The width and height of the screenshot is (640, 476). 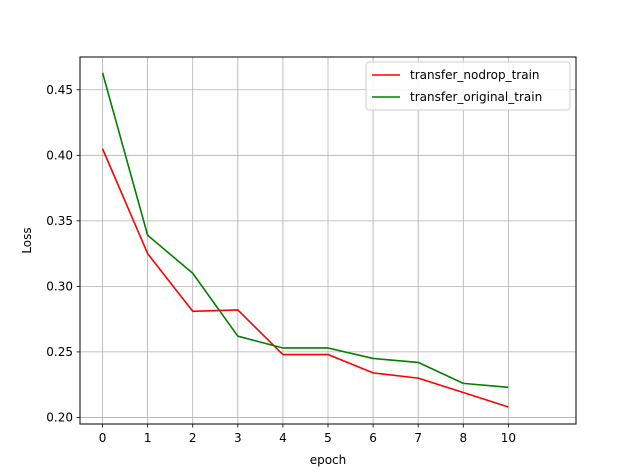 What do you see at coordinates (59, 155) in the screenshot?
I see `y-tick-label: 0.40` at bounding box center [59, 155].